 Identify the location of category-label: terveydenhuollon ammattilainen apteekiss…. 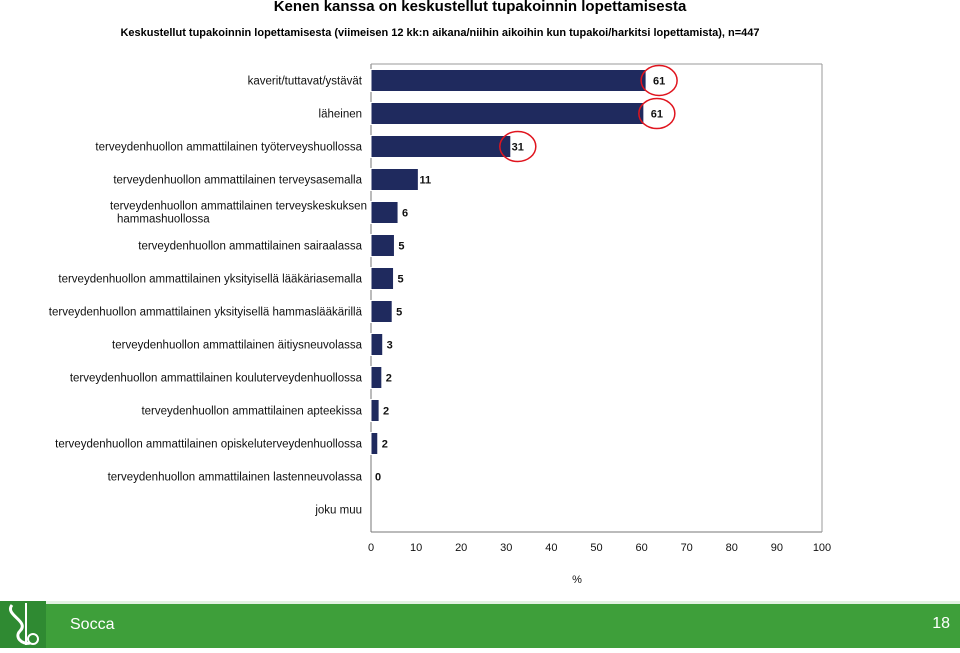
(251, 412).